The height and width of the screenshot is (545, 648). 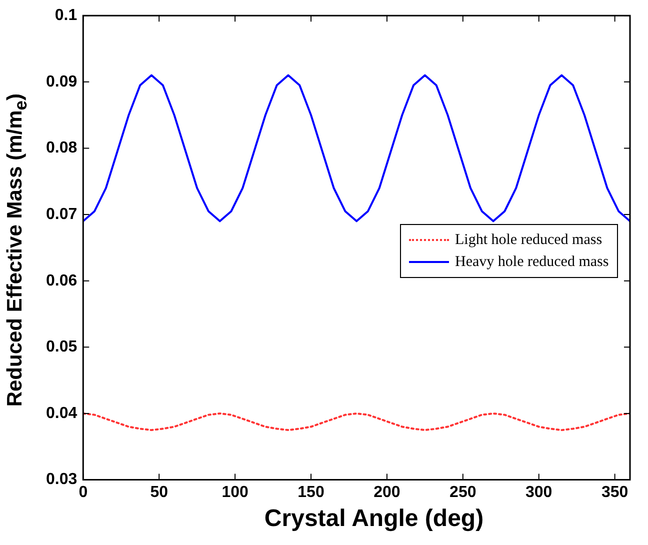 I want to click on x-tick-label: 50, so click(x=159, y=492).